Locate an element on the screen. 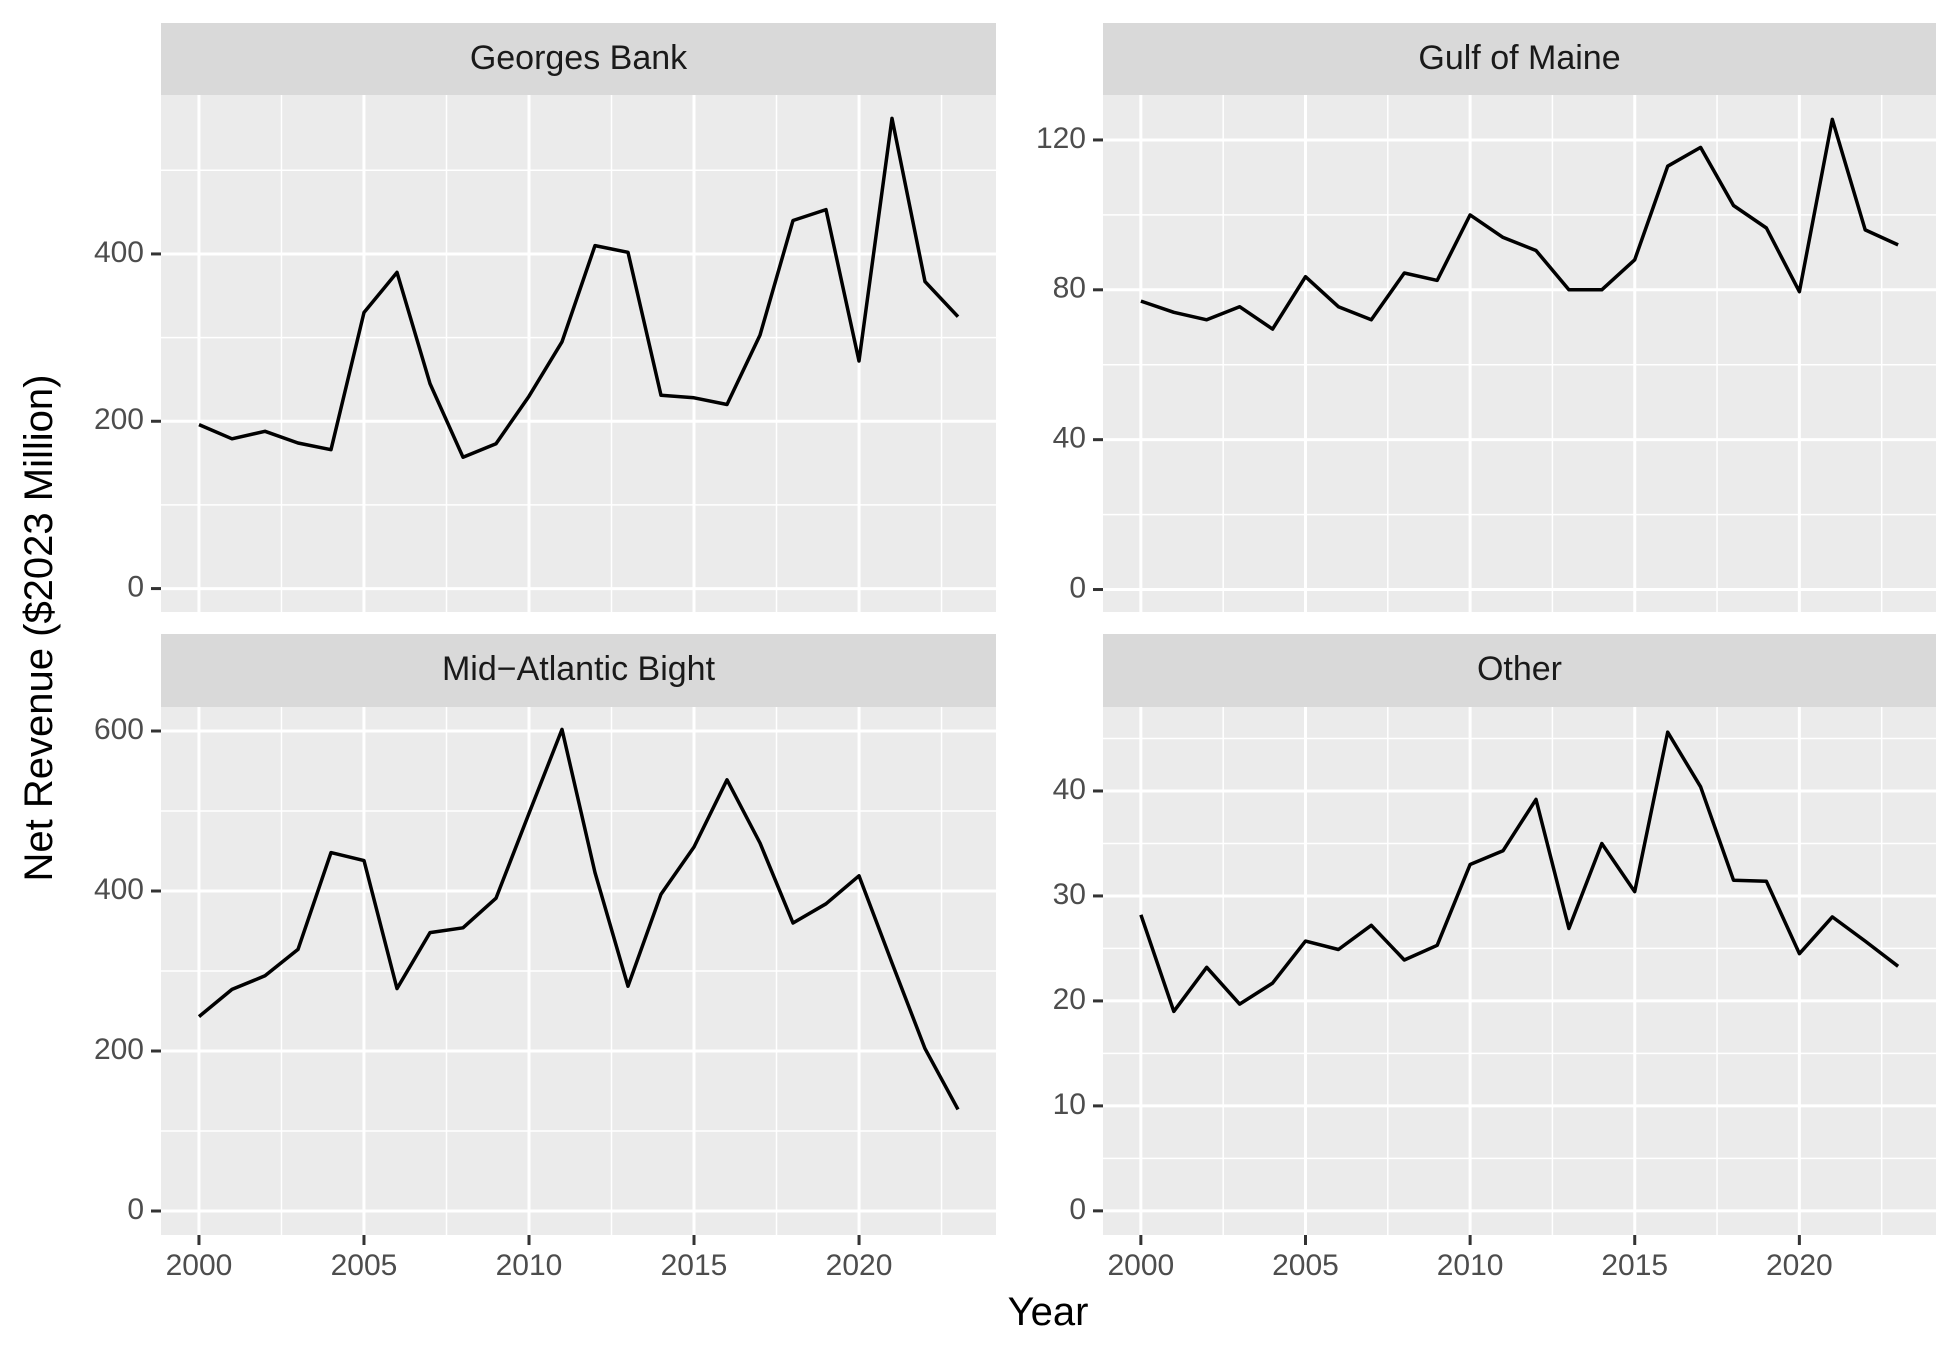 This screenshot has height=1350, width=1950. y-tick-label: 30 is located at coordinates (1069, 894).